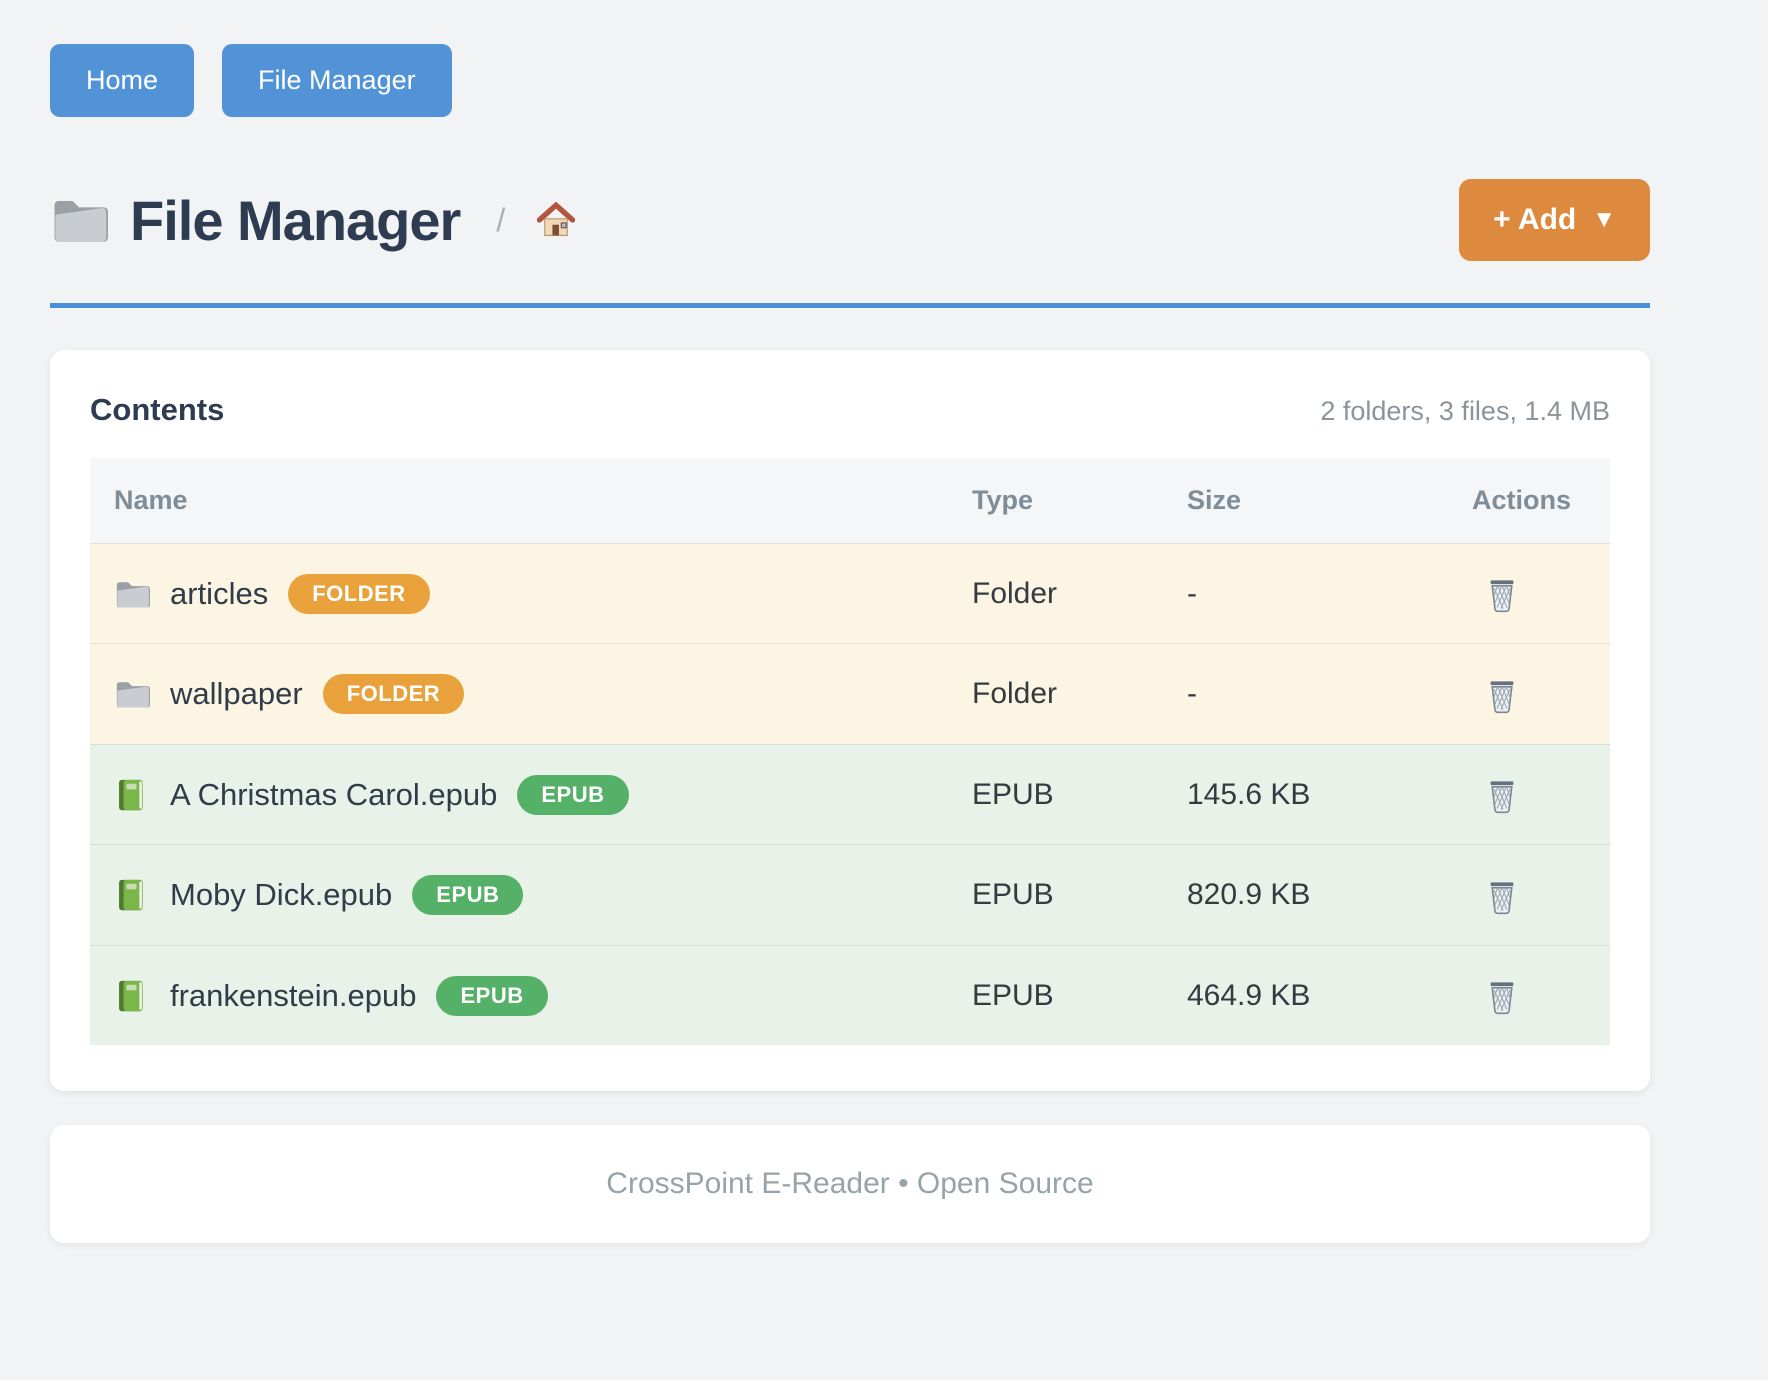 The height and width of the screenshot is (1380, 1768). What do you see at coordinates (1535, 501) in the screenshot?
I see `column-header-actions: Actions` at bounding box center [1535, 501].